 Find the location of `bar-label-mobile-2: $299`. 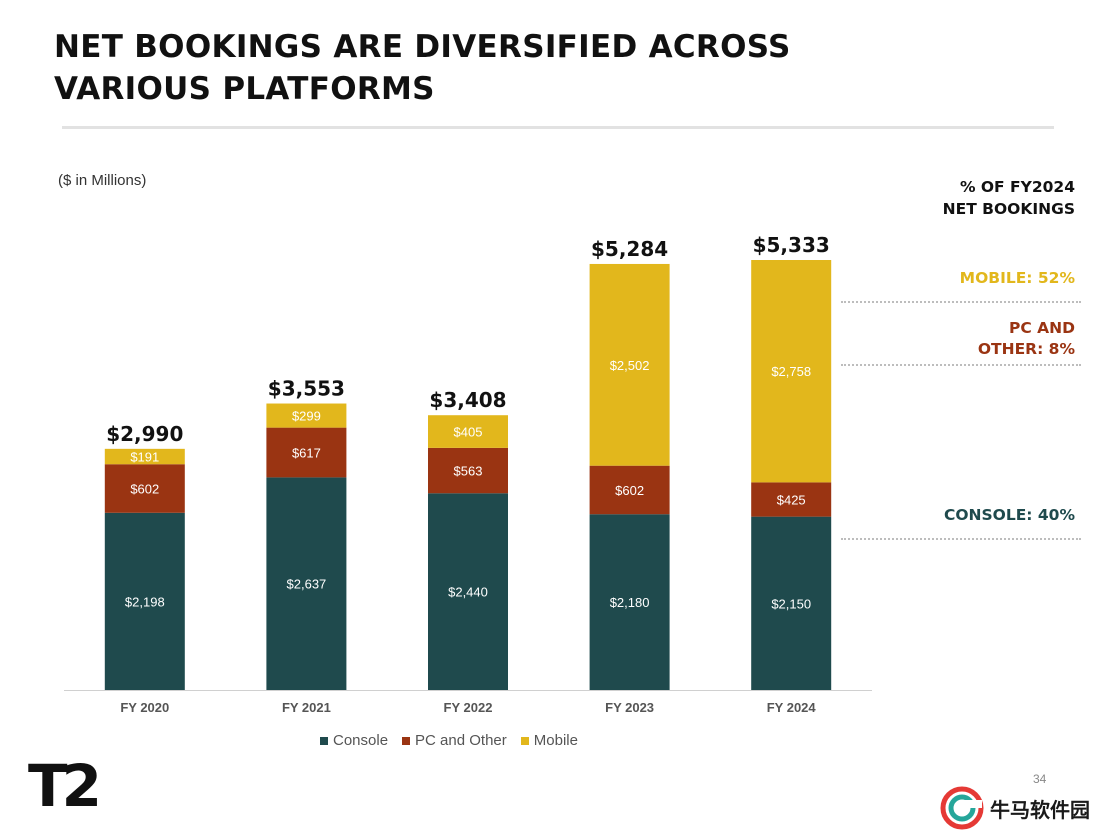

bar-label-mobile-2: $299 is located at coordinates (306, 416).